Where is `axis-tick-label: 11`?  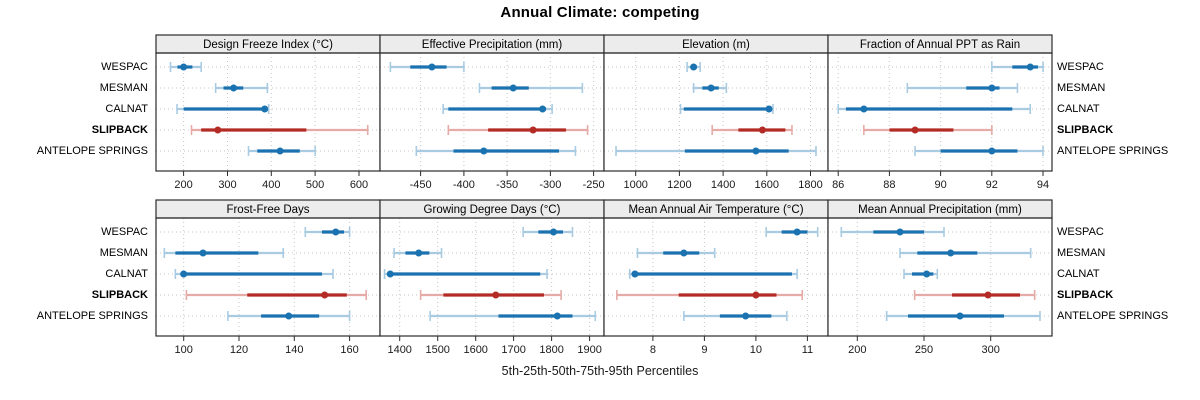
axis-tick-label: 11 is located at coordinates (807, 350).